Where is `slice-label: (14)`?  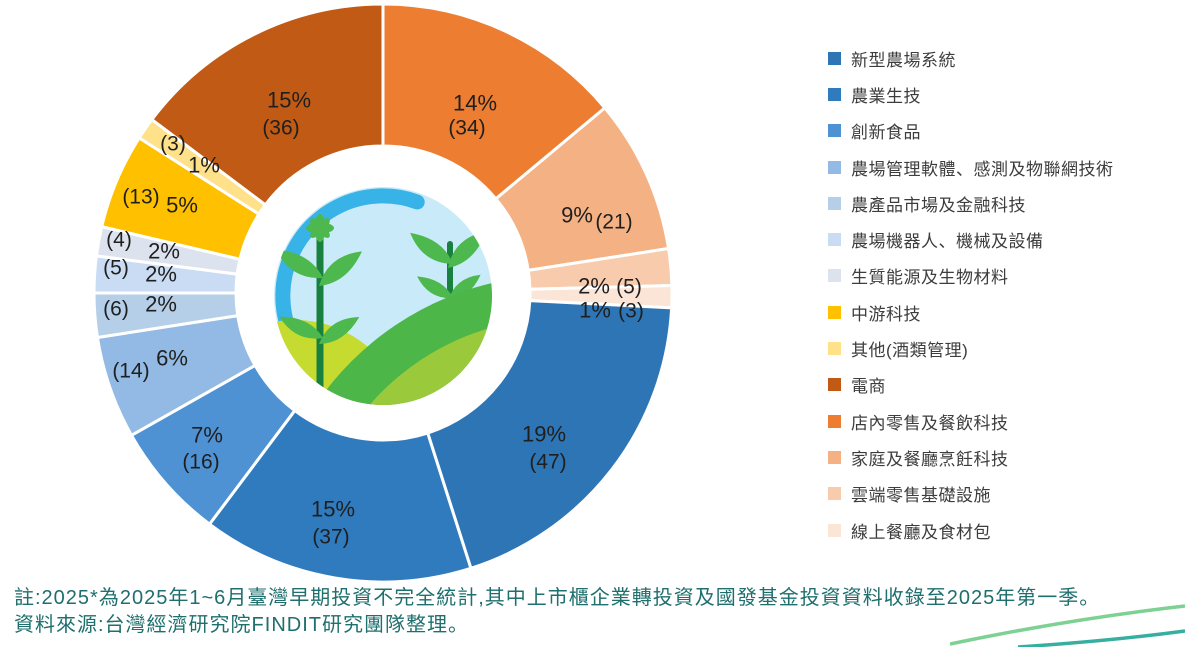
slice-label: (14) is located at coordinates (130, 371).